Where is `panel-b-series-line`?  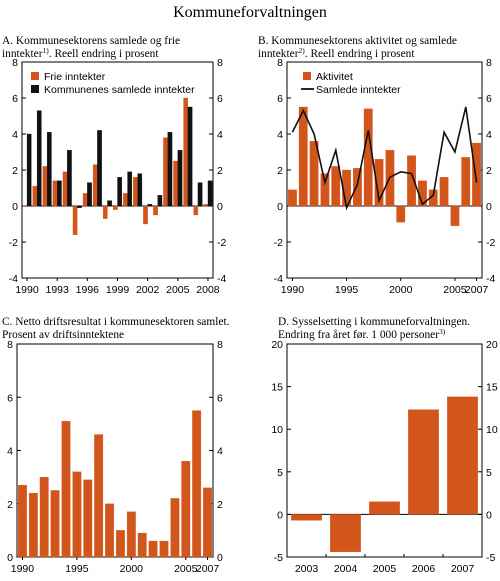 panel-b-series-line is located at coordinates (384, 158).